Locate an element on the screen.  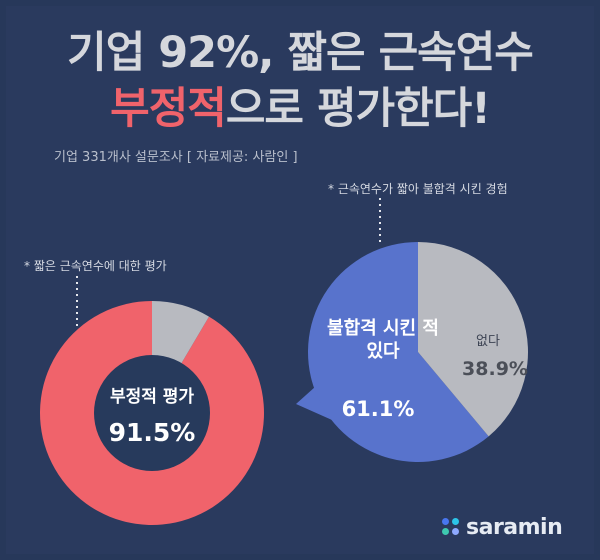
right-other-label: 없다 is located at coordinates (488, 339).